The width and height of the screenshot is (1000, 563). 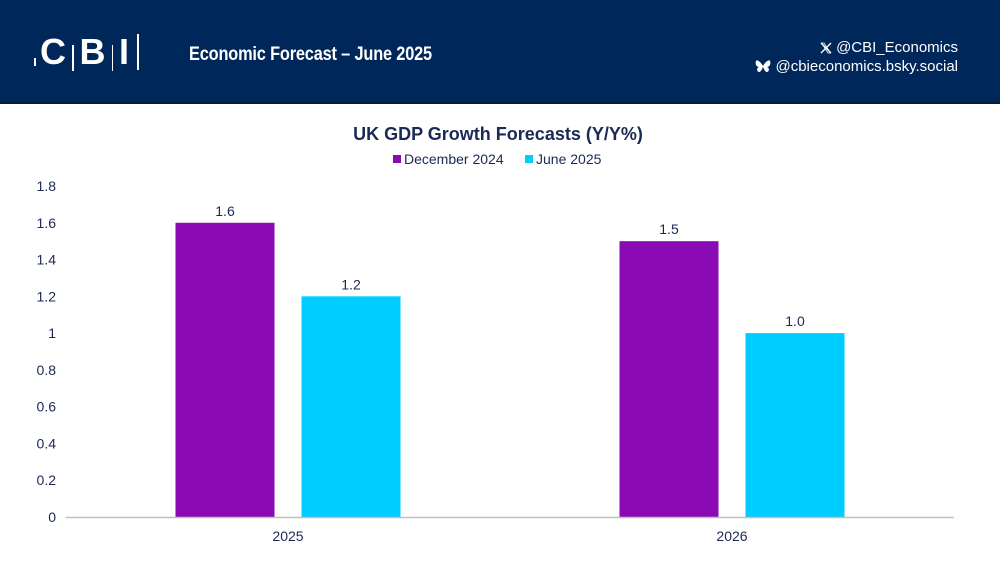 What do you see at coordinates (47, 223) in the screenshot?
I see `y-tick-label: 1.6` at bounding box center [47, 223].